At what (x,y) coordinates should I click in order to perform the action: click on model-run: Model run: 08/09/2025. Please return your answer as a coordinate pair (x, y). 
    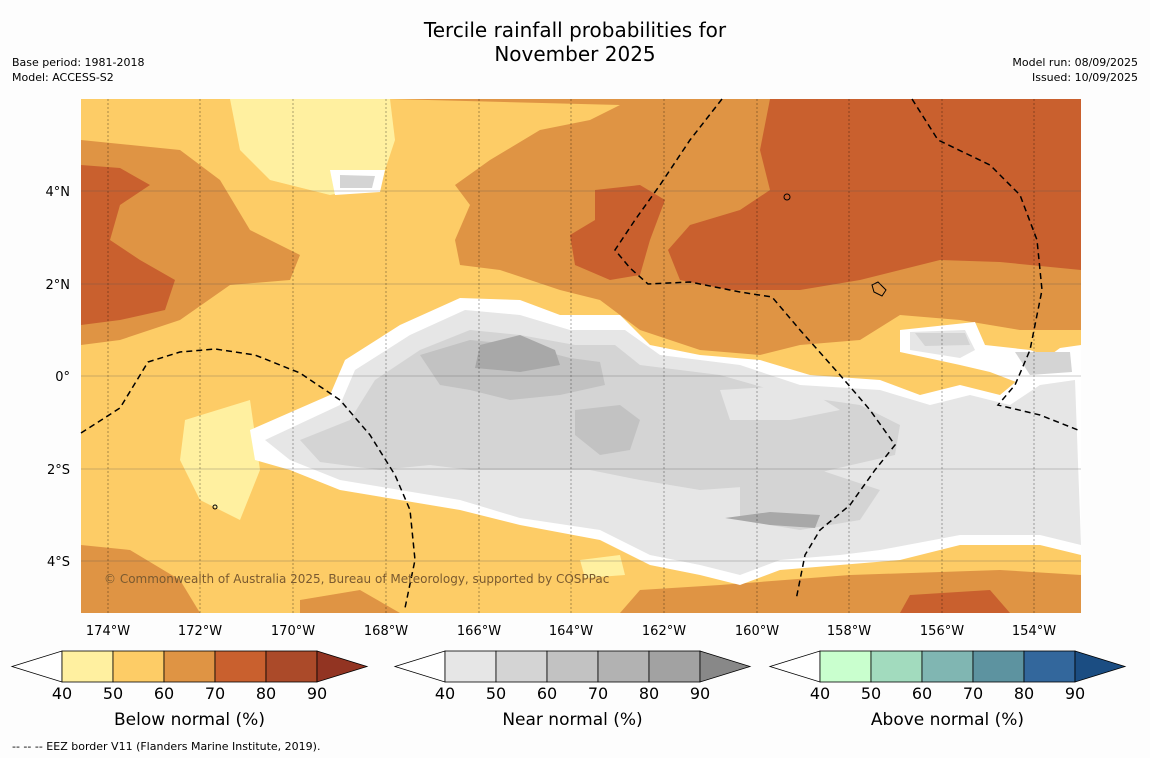
    Looking at the image, I should click on (1075, 62).